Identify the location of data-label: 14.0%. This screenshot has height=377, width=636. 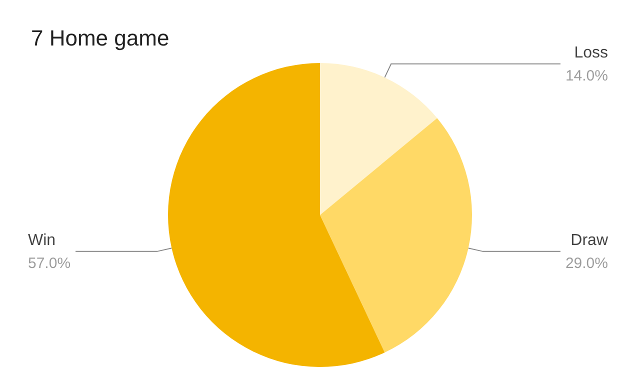
(586, 75).